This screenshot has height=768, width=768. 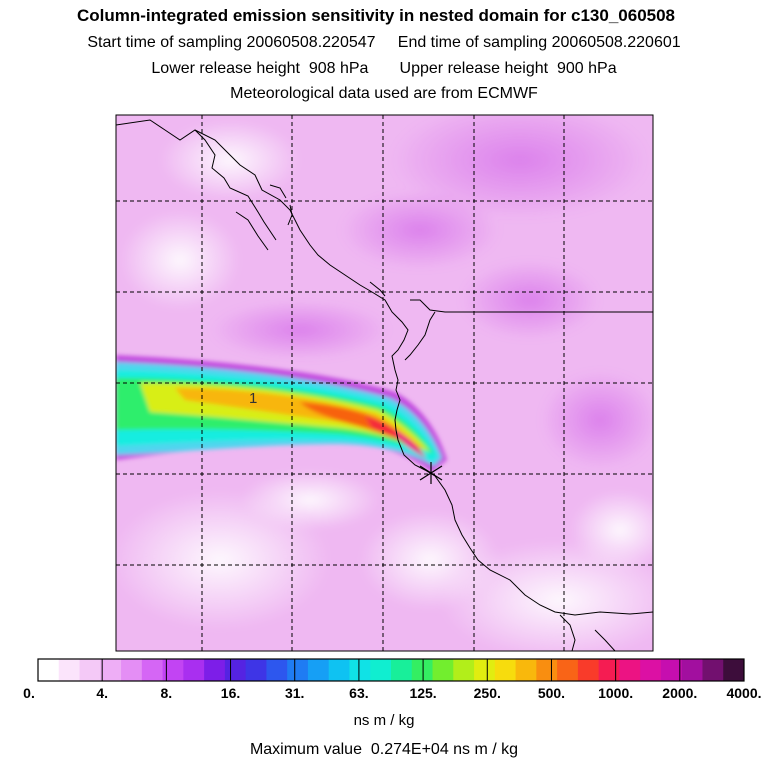 What do you see at coordinates (102, 693) in the screenshot?
I see `colorbar-tick-label: 4.` at bounding box center [102, 693].